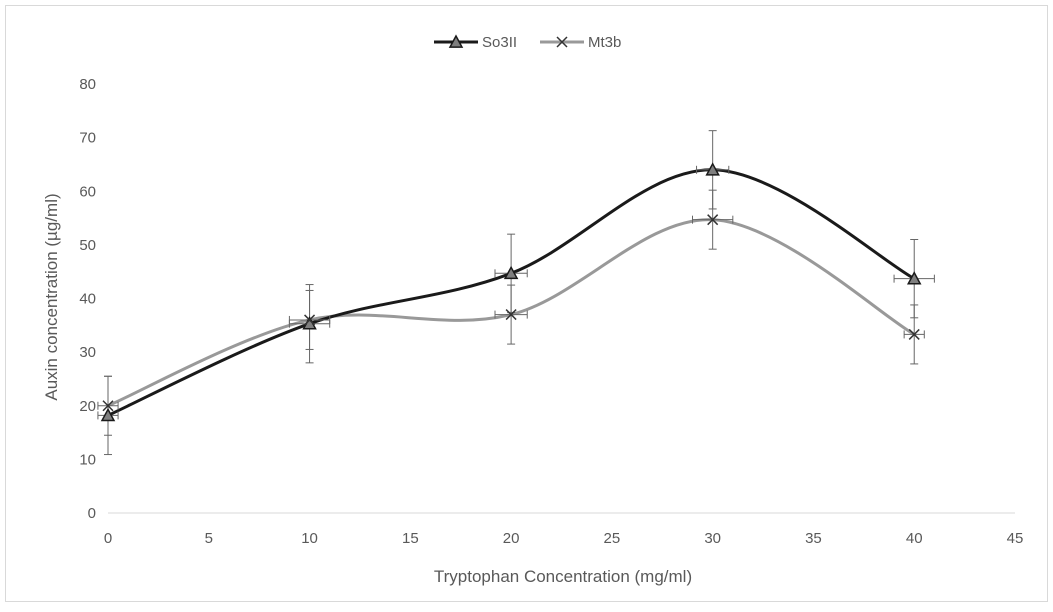 The image size is (1053, 612). Describe the element at coordinates (87, 191) in the screenshot. I see `y-tick-label: 60` at that location.